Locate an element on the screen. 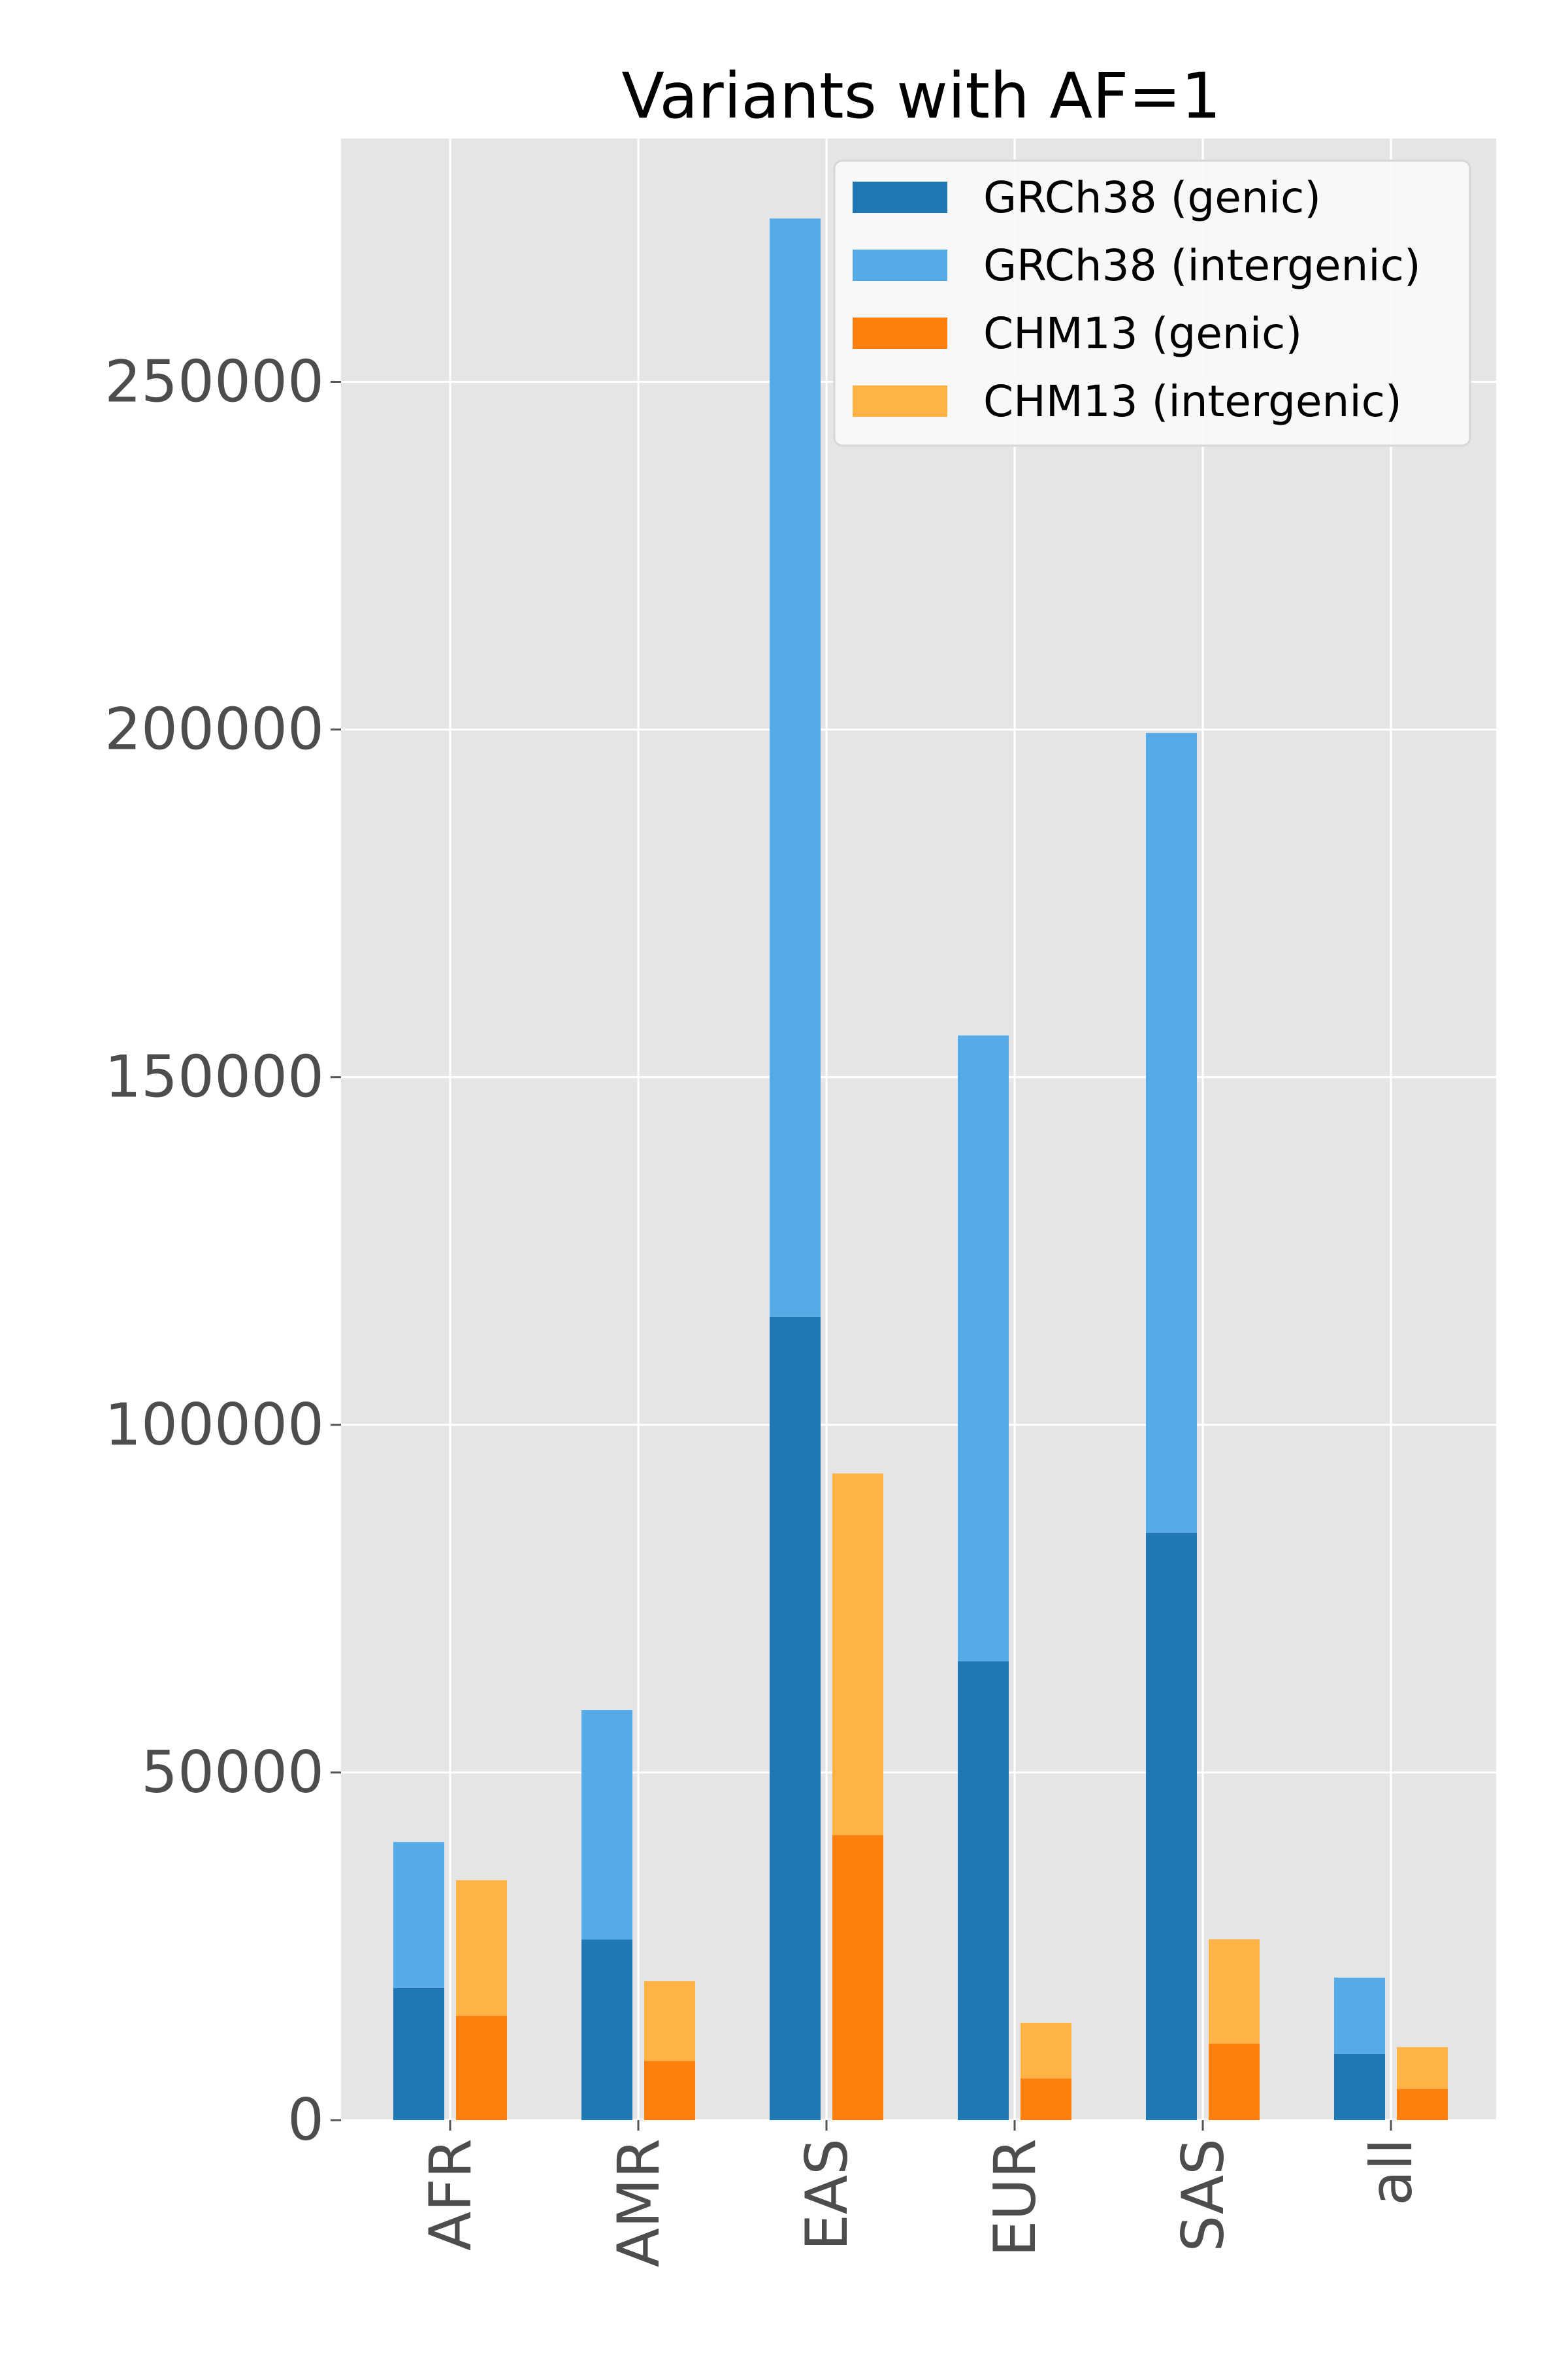 The width and height of the screenshot is (1568, 2356). bar-chm13-intergenic-amr is located at coordinates (669, 2021).